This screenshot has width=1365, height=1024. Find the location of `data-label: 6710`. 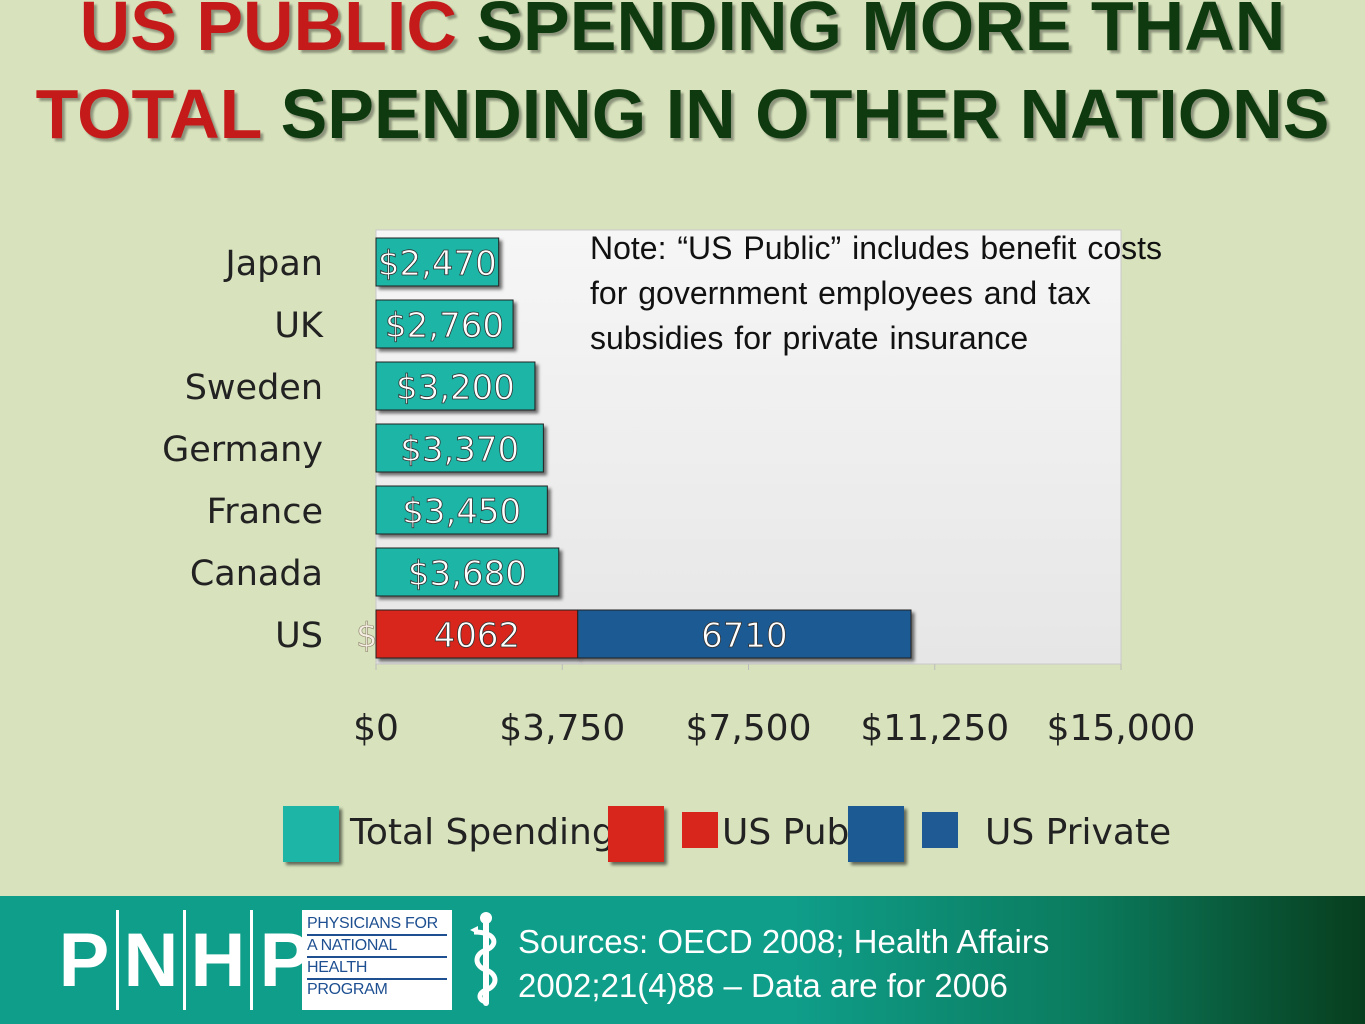

data-label: 6710 is located at coordinates (744, 636).